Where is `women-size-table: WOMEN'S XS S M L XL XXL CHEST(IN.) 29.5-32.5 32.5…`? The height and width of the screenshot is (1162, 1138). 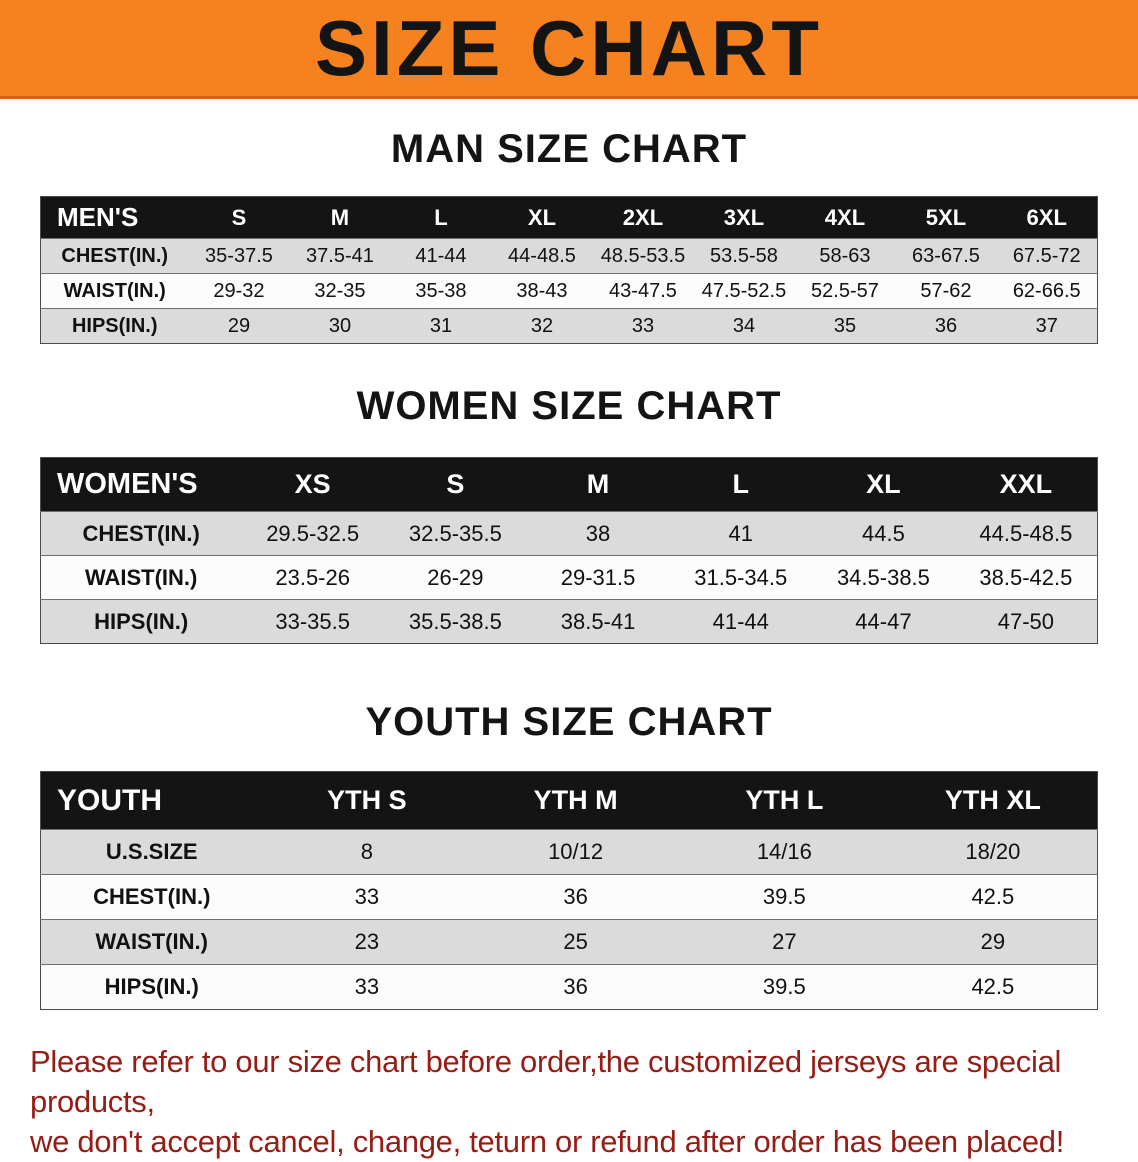
women-size-table: WOMEN'S XS S M L XL XXL CHEST(IN.) 29.5-32.5 32.5… is located at coordinates (569, 550).